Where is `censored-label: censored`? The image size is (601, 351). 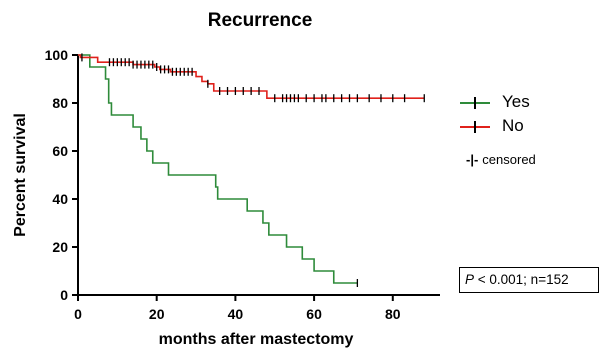 censored-label: censored is located at coordinates (509, 159).